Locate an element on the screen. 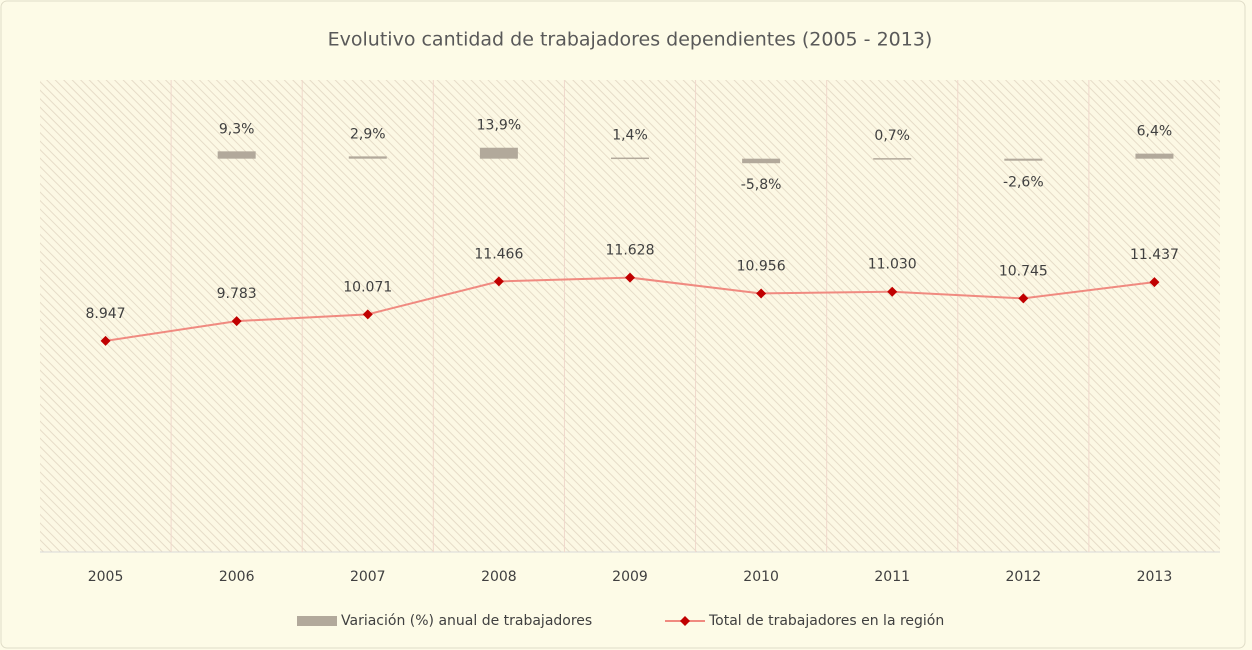  x-tick-label: 2011 is located at coordinates (892, 577).